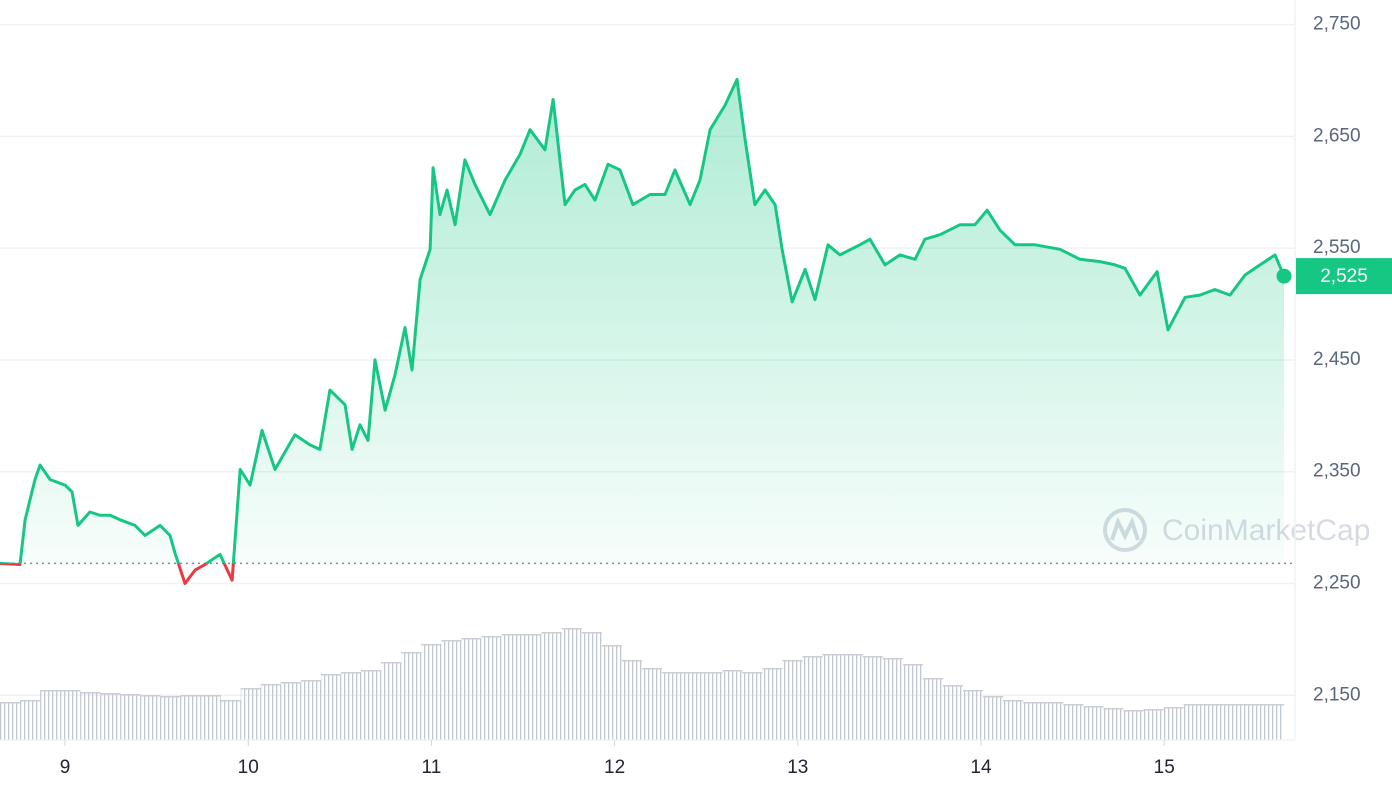 This screenshot has width=1392, height=792. What do you see at coordinates (1284, 276) in the screenshot?
I see `last-price-dot` at bounding box center [1284, 276].